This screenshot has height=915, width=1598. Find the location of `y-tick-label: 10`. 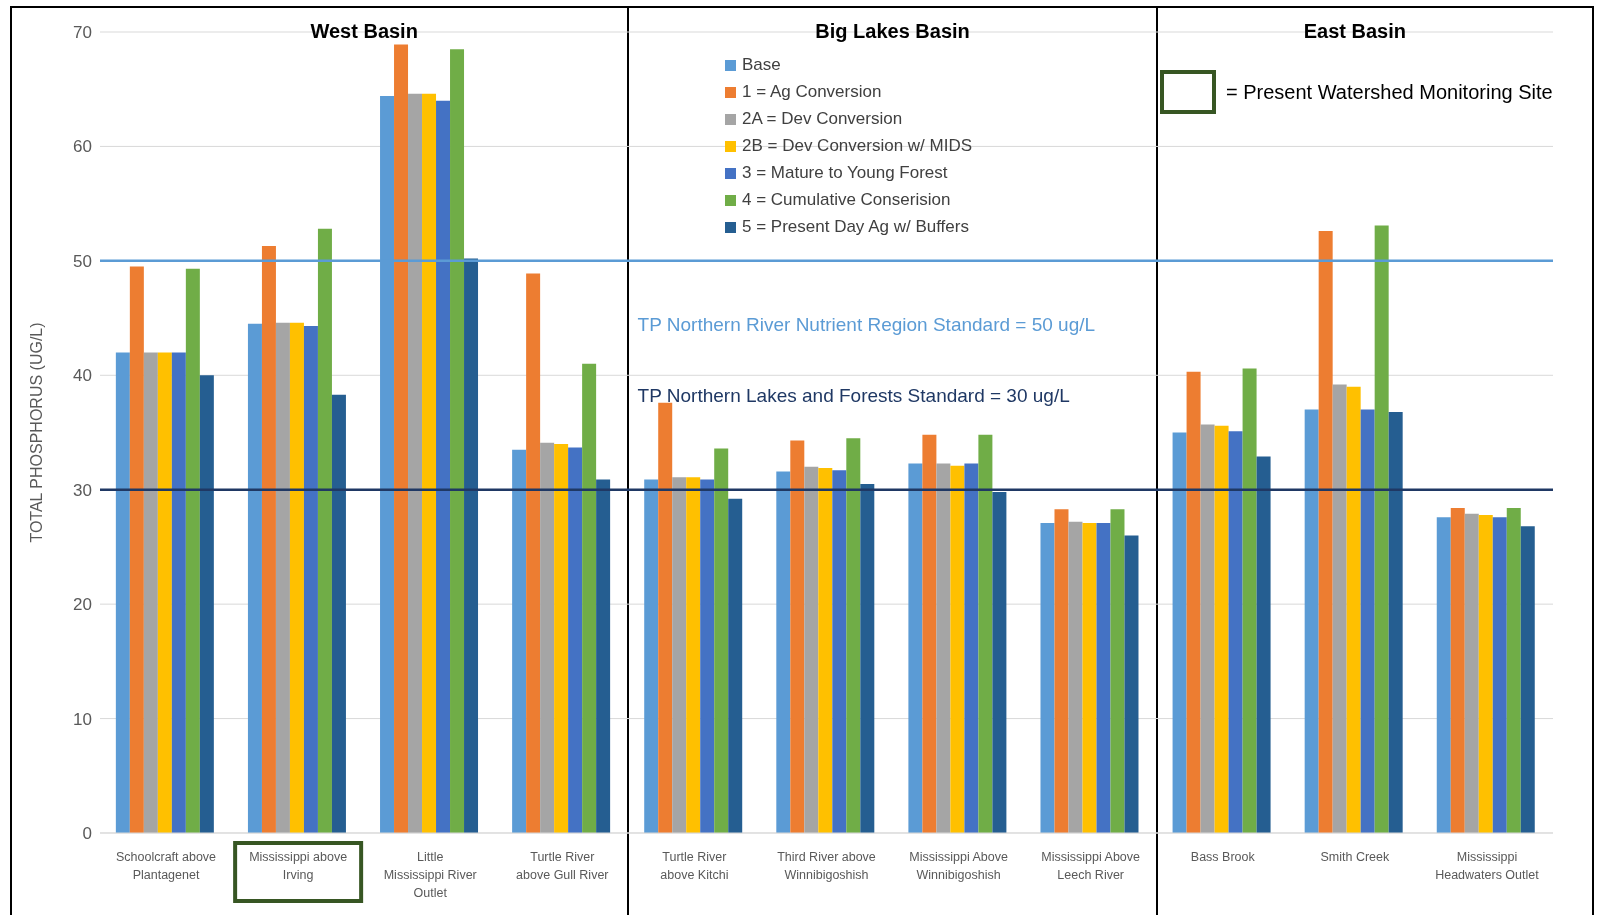

y-tick-label: 10 is located at coordinates (82, 719).